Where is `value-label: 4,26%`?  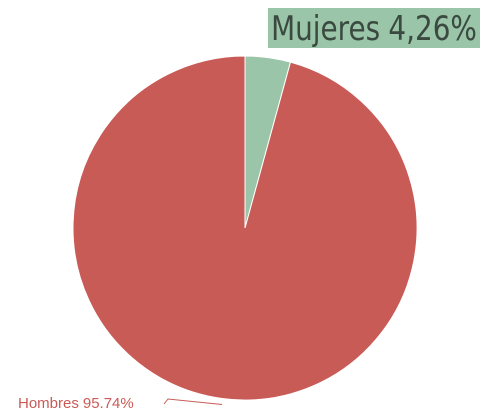 value-label: 4,26% is located at coordinates (432, 28).